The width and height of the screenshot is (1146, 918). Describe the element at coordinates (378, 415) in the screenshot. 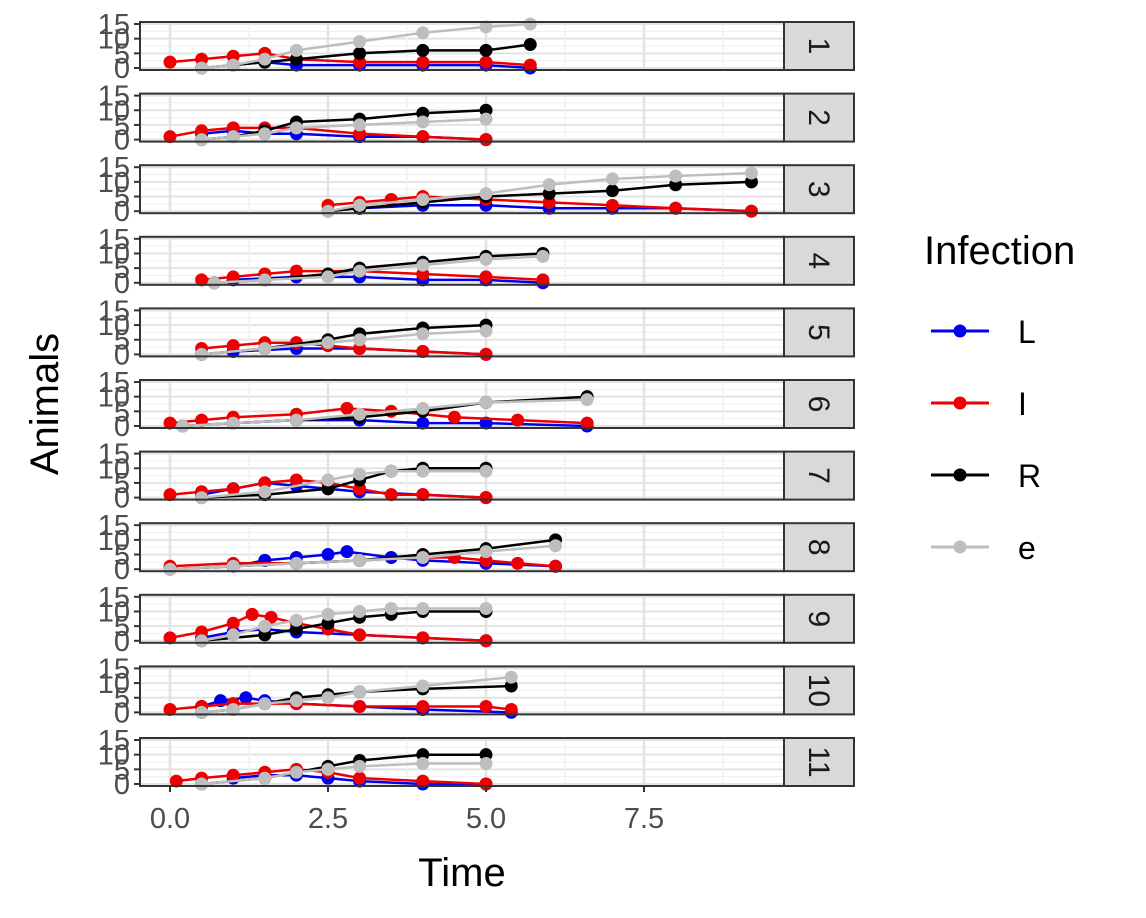

I see `series-I` at that location.